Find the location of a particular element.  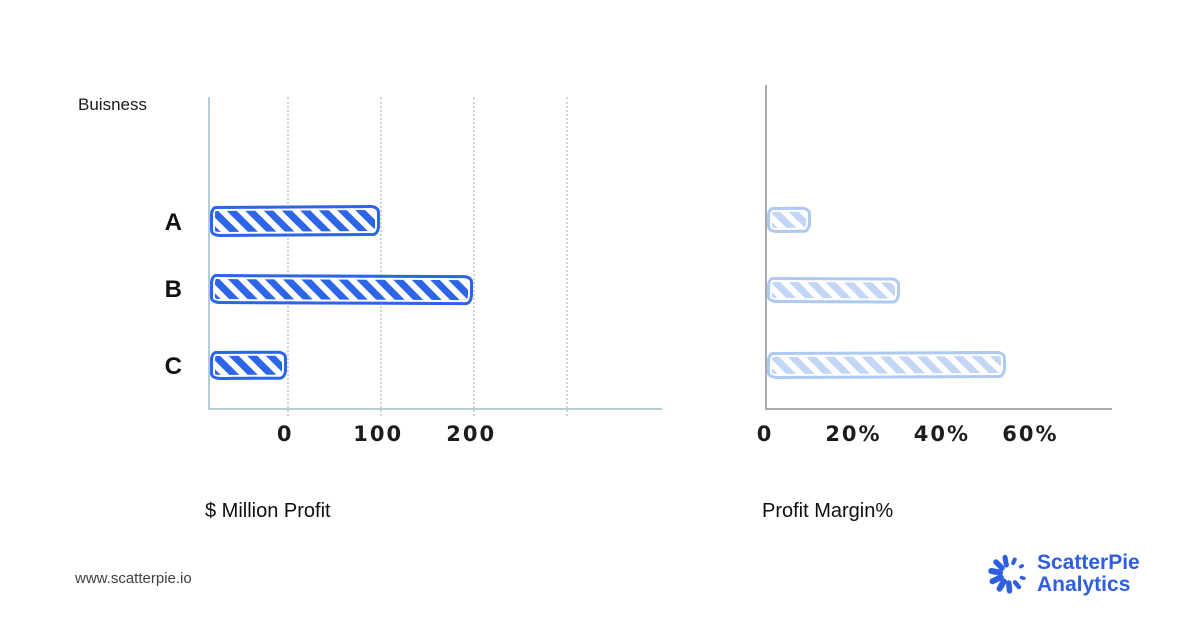

x-tick-60%: 60% is located at coordinates (1030, 434).